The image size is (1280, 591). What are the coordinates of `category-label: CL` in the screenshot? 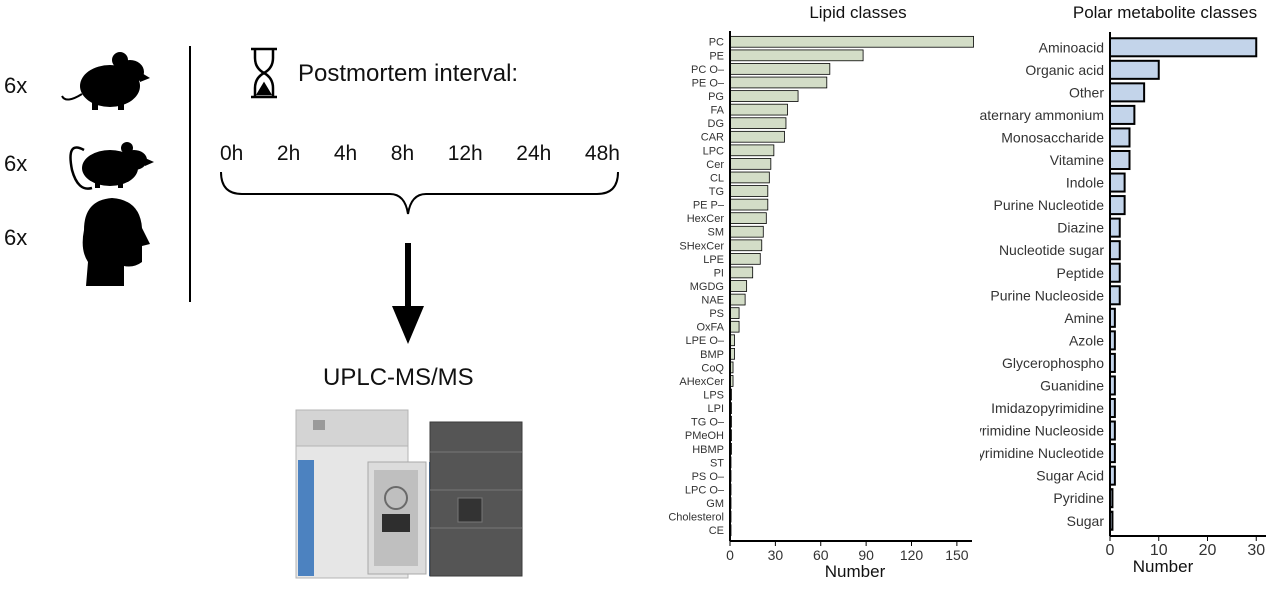 It's located at (717, 178).